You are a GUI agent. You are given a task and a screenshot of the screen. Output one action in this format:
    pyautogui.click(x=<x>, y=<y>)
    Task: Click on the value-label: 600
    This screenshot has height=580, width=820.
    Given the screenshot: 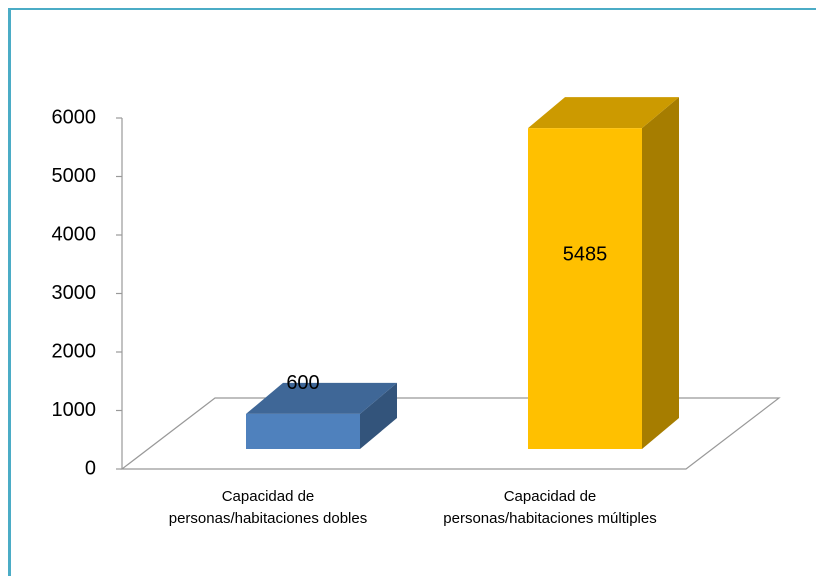 What is the action you would take?
    pyautogui.click(x=302, y=383)
    